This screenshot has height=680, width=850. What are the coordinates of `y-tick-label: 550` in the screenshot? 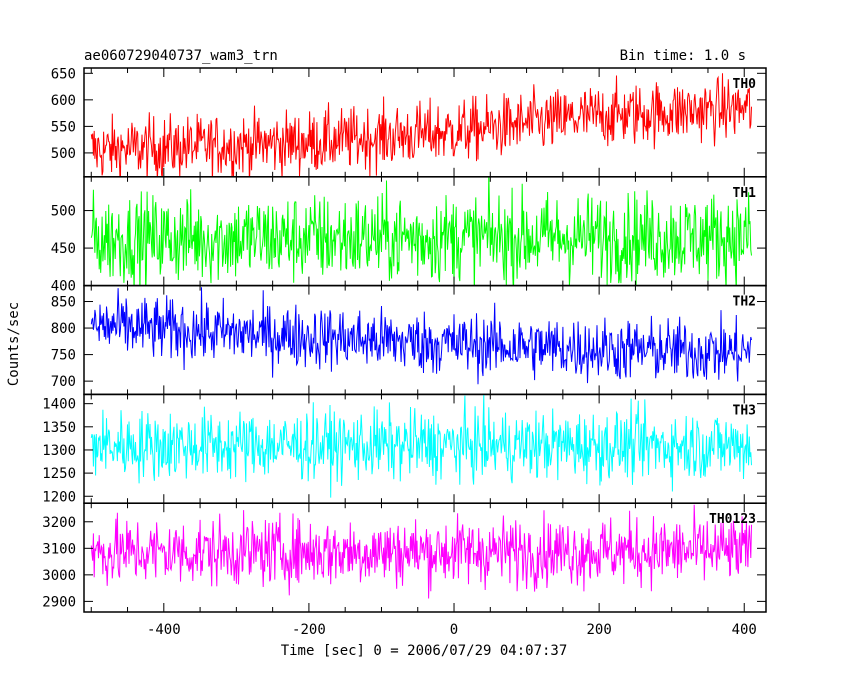 It's located at (63, 127).